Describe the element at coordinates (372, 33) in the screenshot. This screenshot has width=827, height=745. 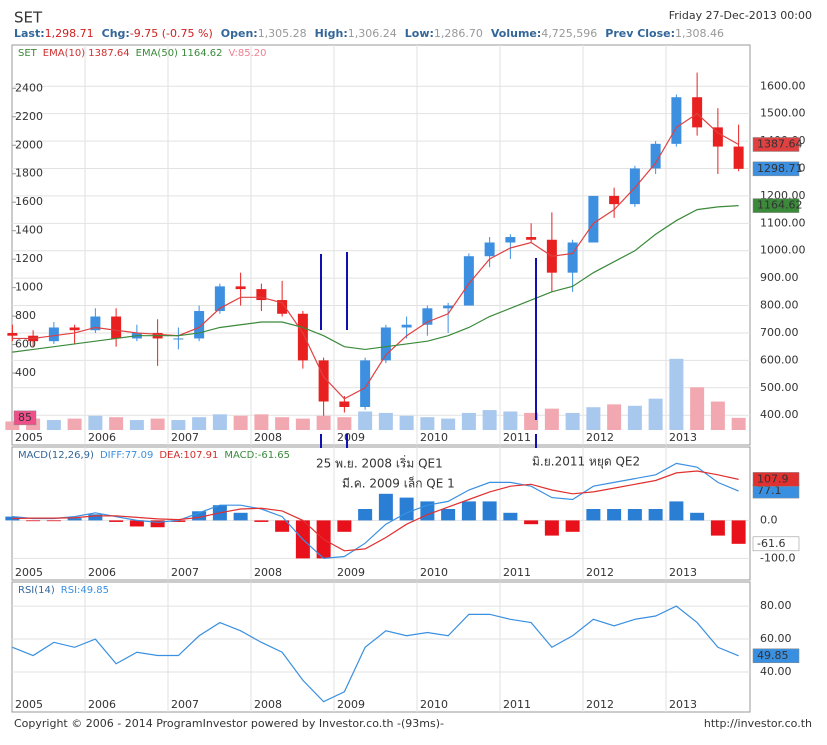
I see `quote-value: 1,306.24` at that location.